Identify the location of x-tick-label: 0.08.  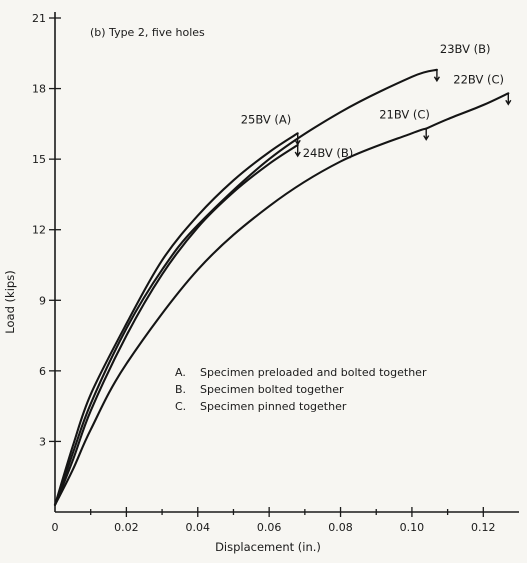
(340, 527).